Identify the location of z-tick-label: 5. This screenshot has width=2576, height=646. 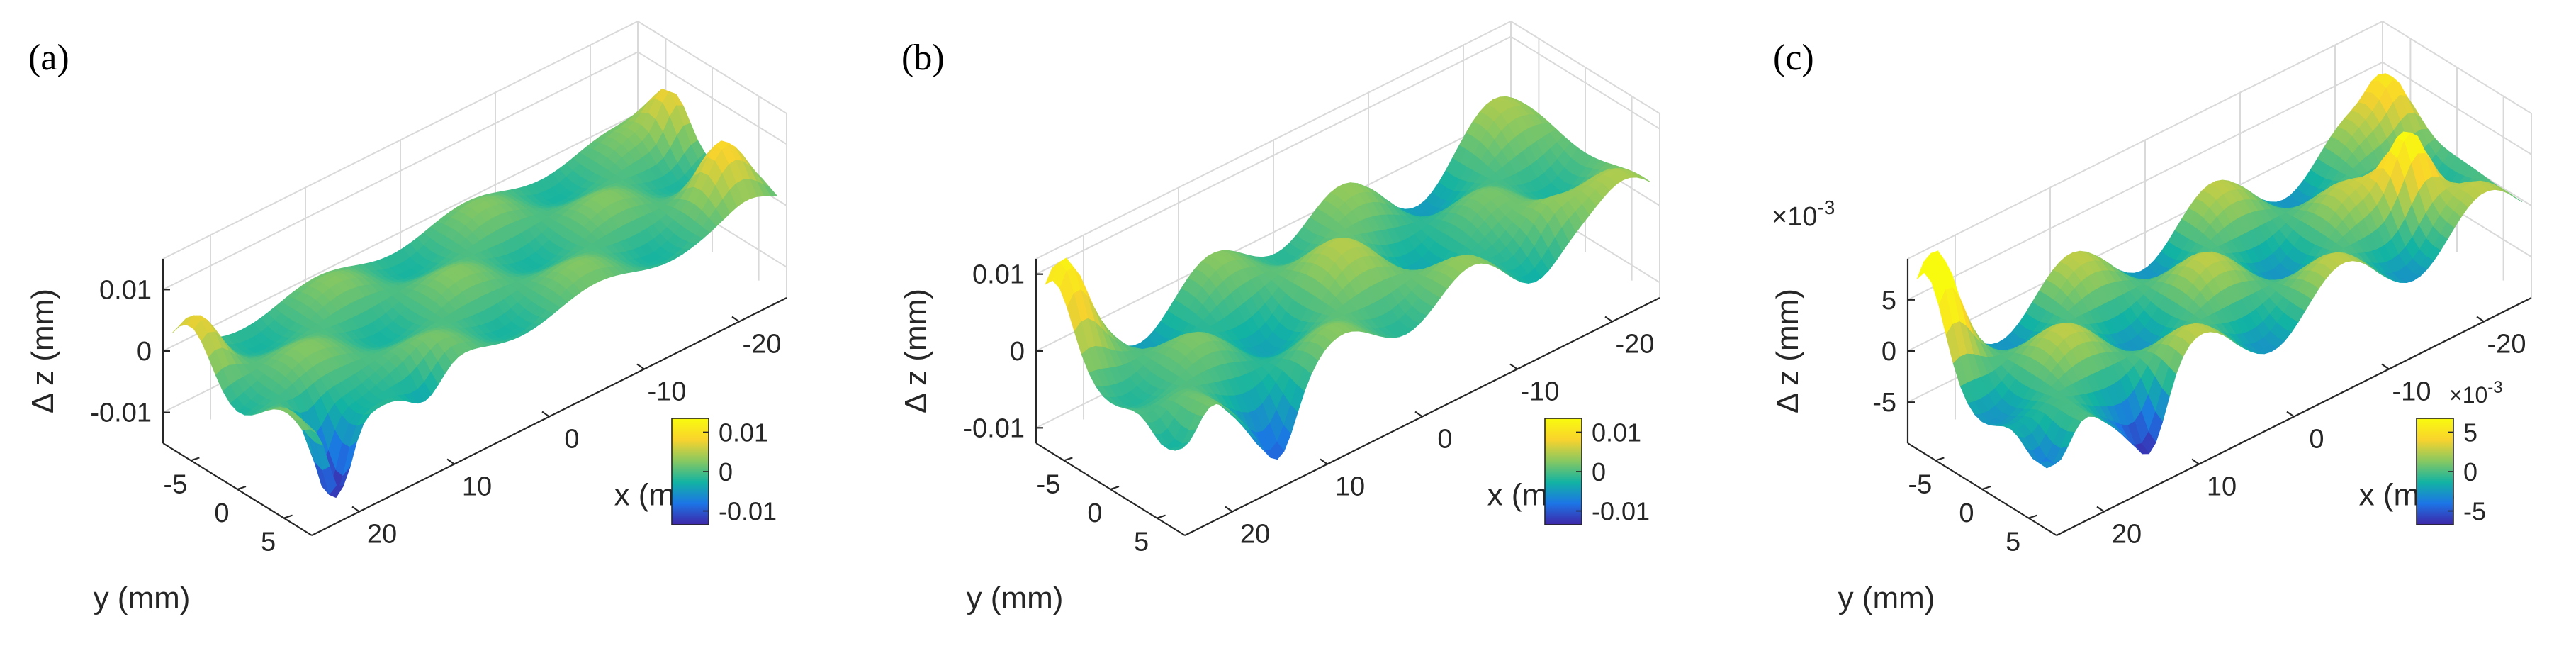
(1889, 301).